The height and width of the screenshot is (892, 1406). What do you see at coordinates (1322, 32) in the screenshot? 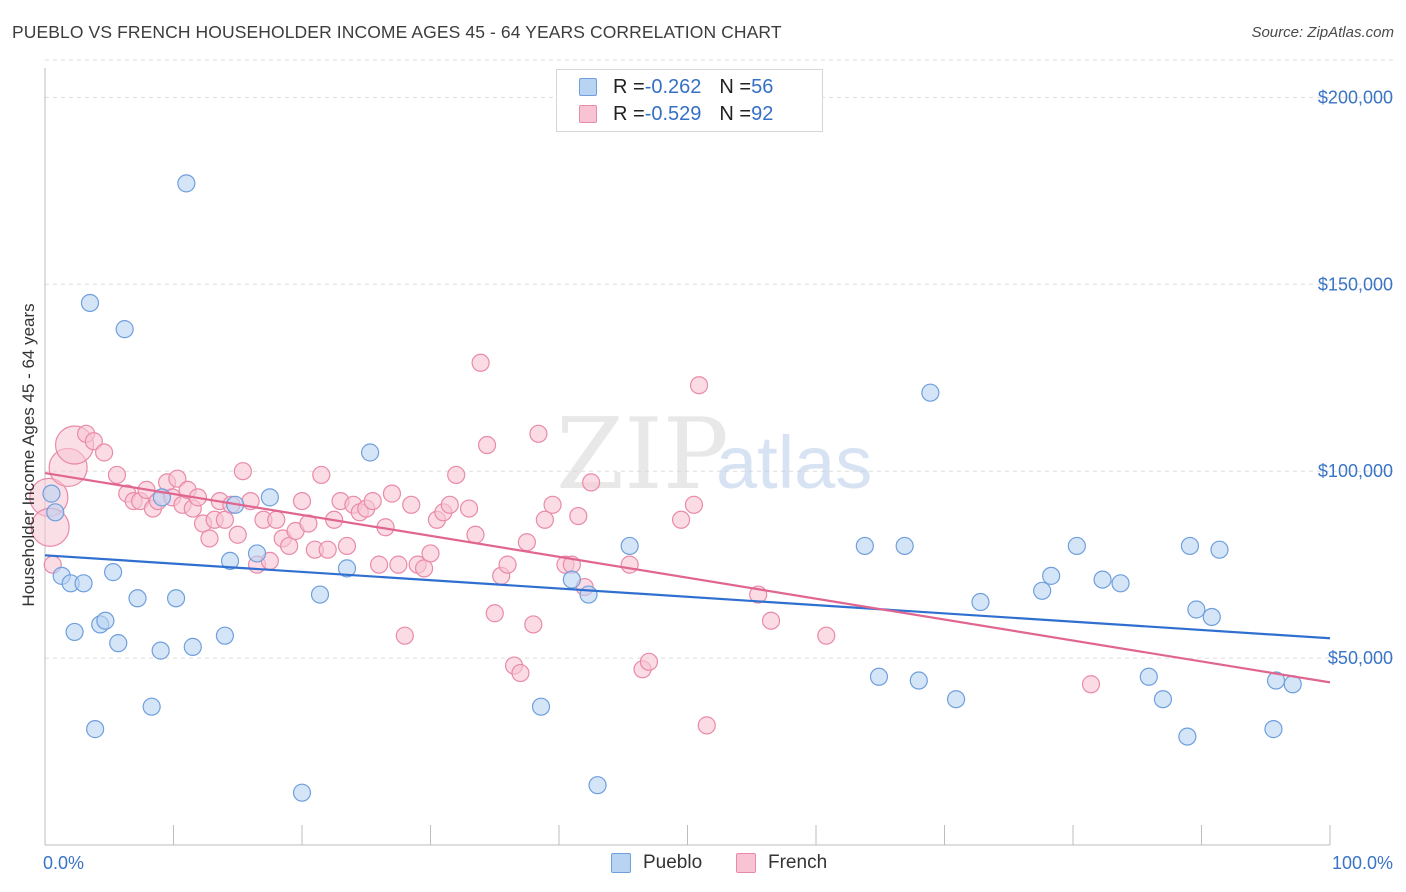
I see `source-label: Source: ZipAtlas.com` at bounding box center [1322, 32].